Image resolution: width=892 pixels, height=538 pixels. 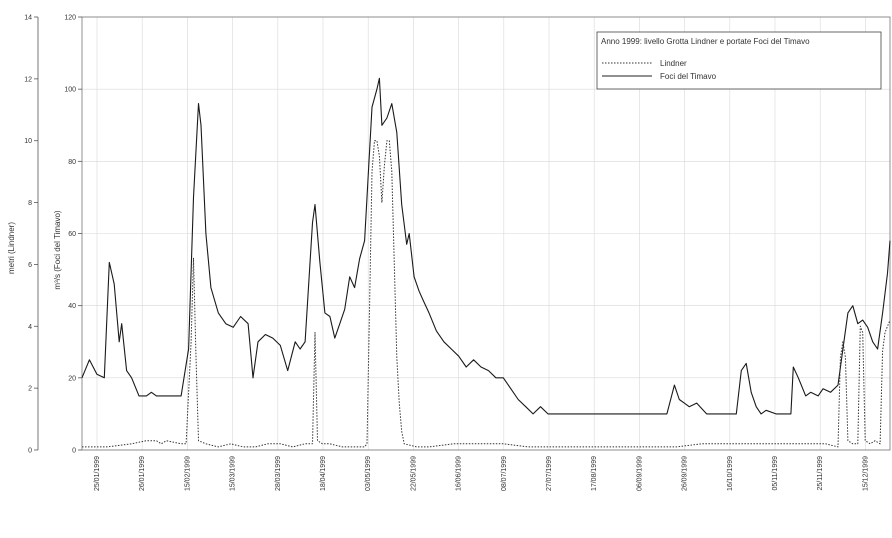 What do you see at coordinates (594, 473) in the screenshot?
I see `x-tick-label: 17/08/1999` at bounding box center [594, 473].